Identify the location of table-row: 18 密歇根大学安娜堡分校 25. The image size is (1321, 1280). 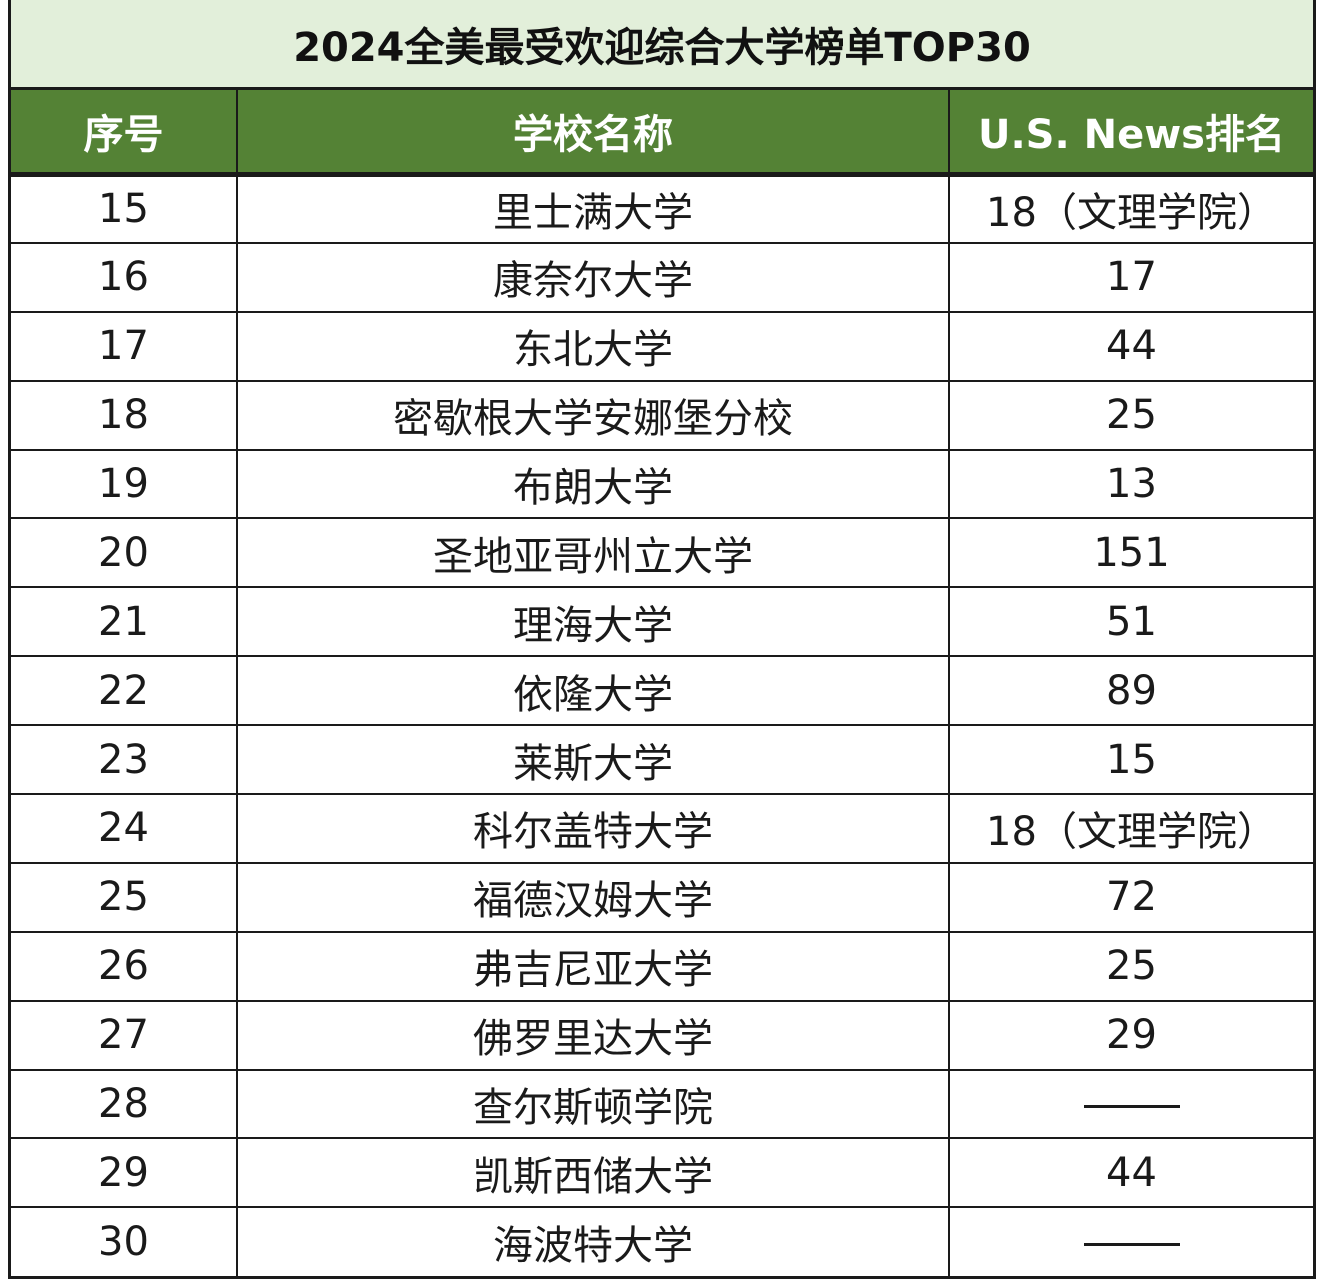
(662, 415).